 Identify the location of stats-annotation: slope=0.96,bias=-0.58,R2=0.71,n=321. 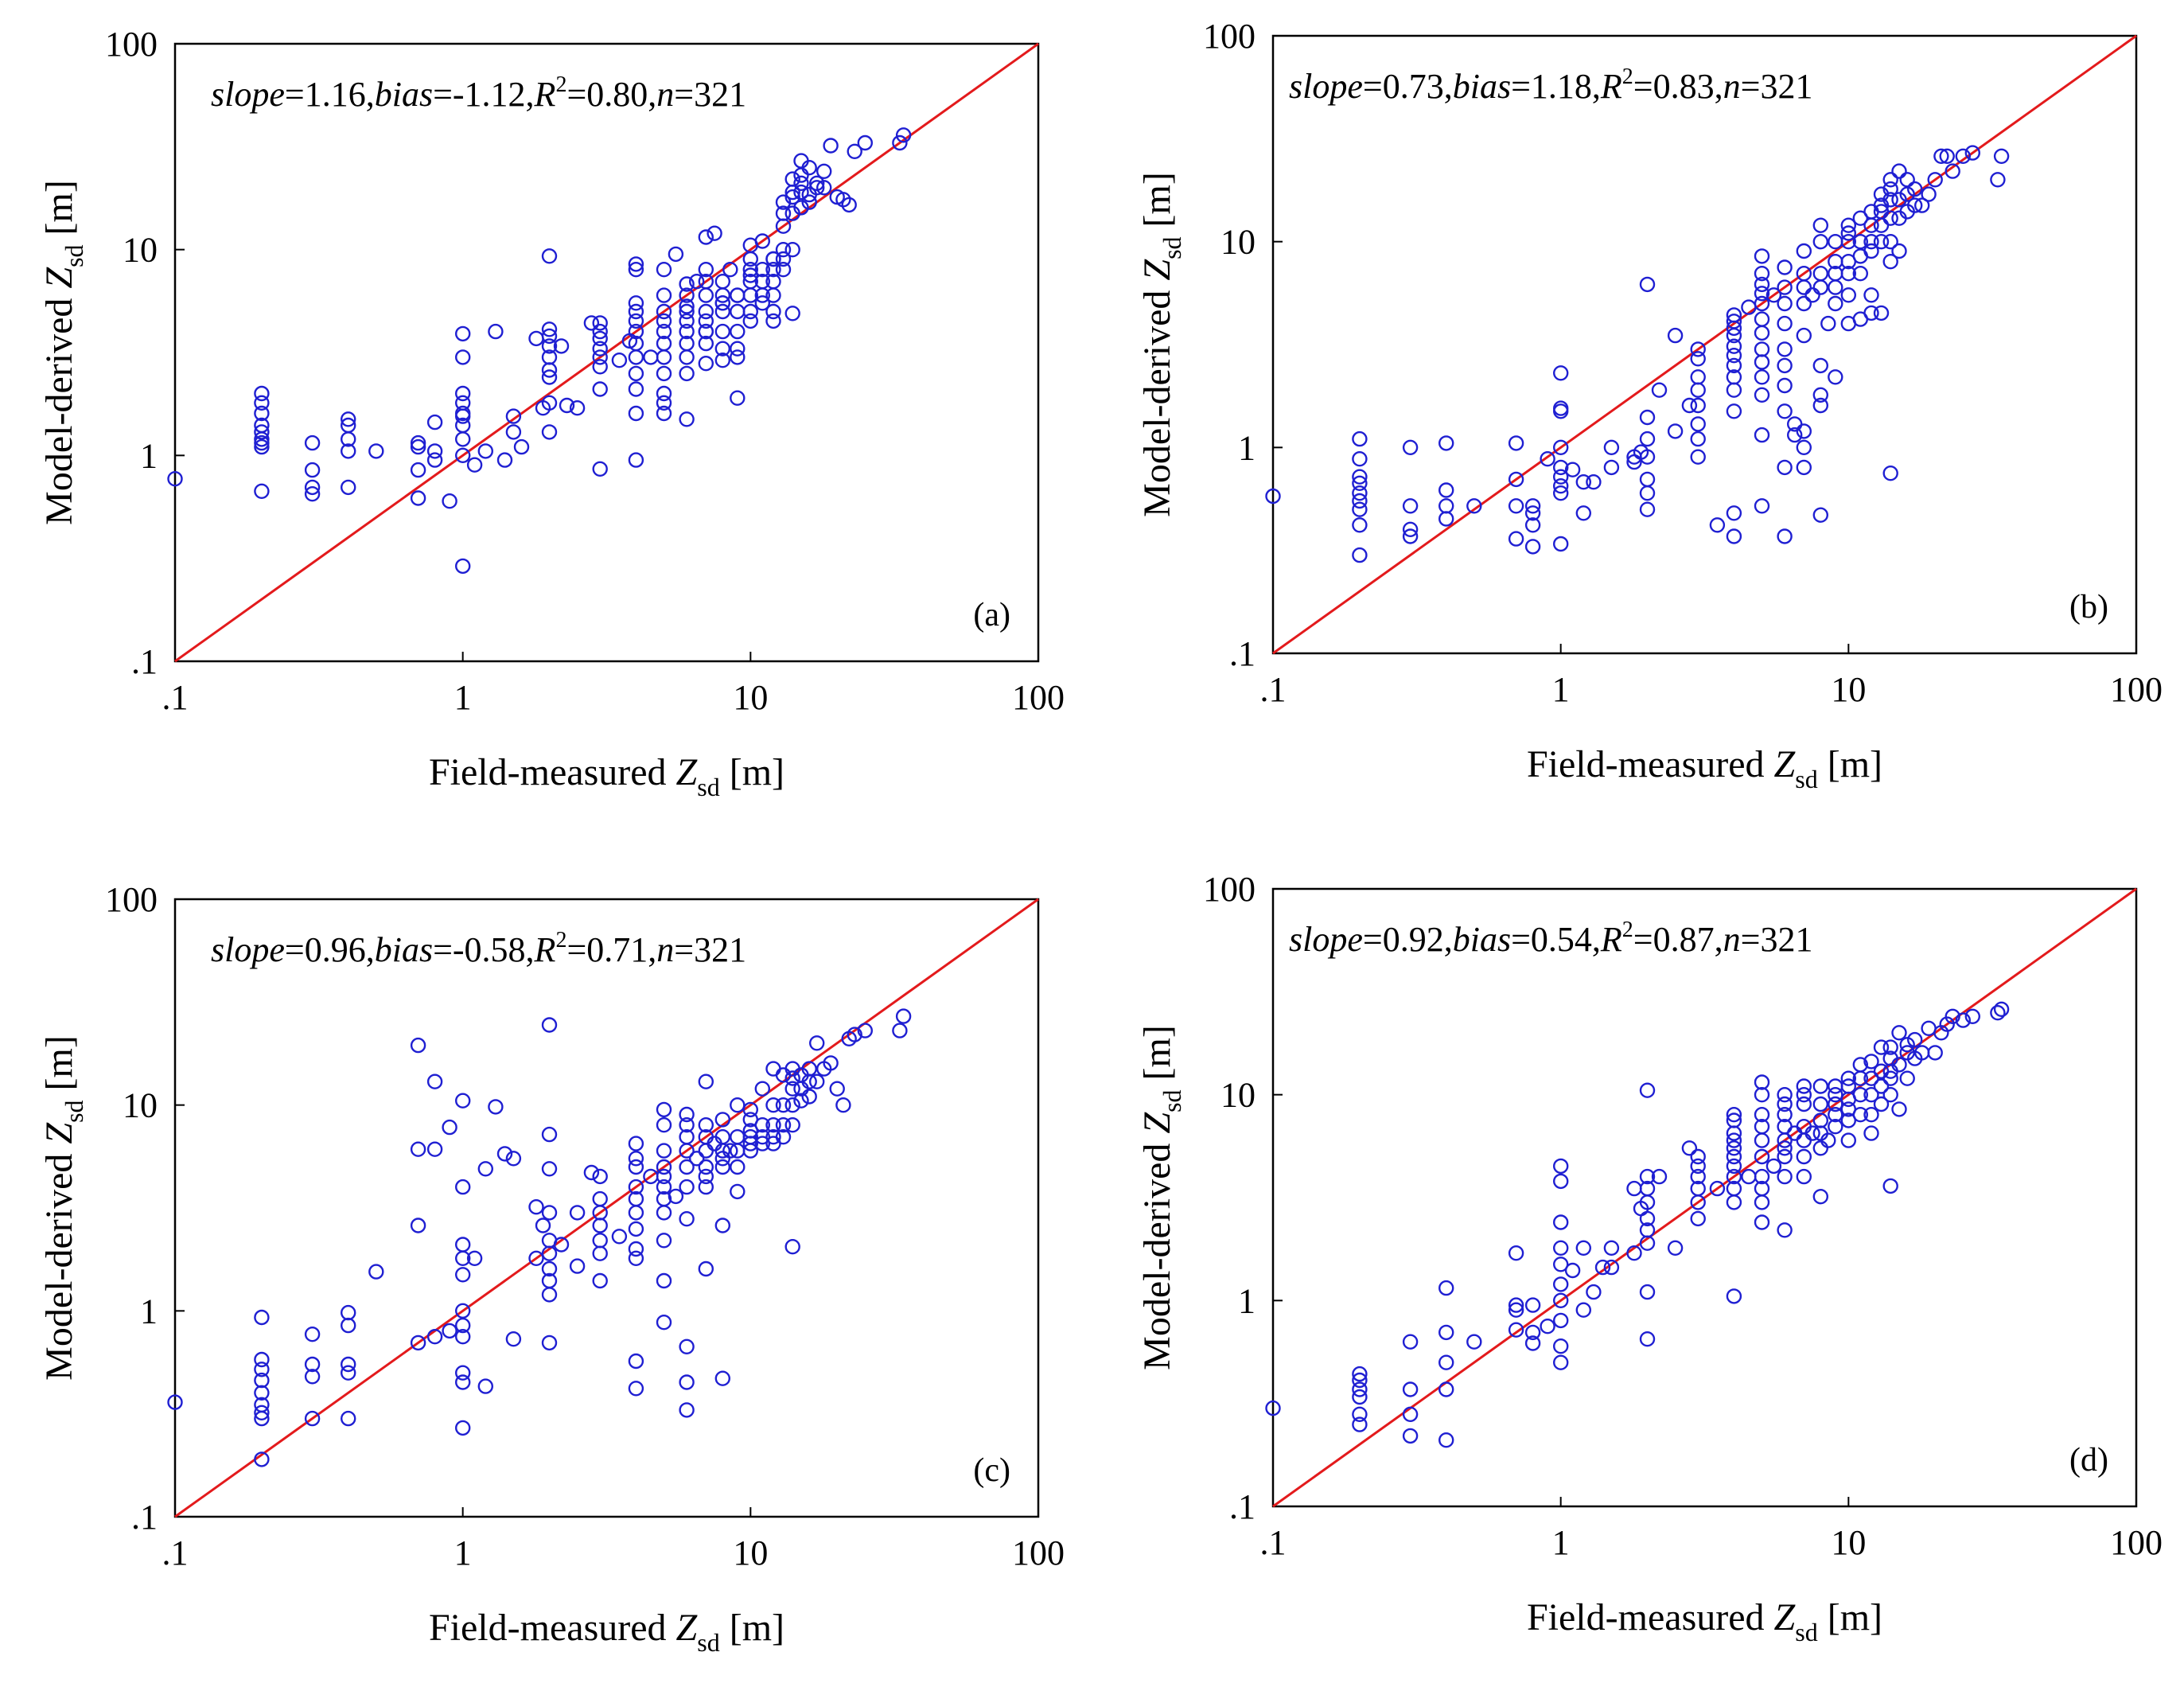
(478, 949).